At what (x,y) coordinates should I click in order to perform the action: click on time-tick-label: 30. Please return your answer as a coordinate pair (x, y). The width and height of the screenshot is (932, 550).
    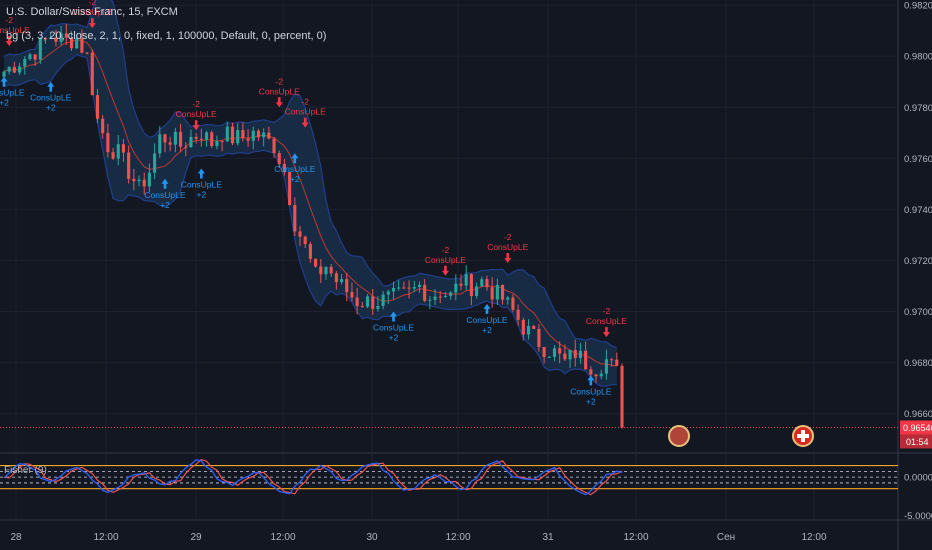
    Looking at the image, I should click on (372, 537).